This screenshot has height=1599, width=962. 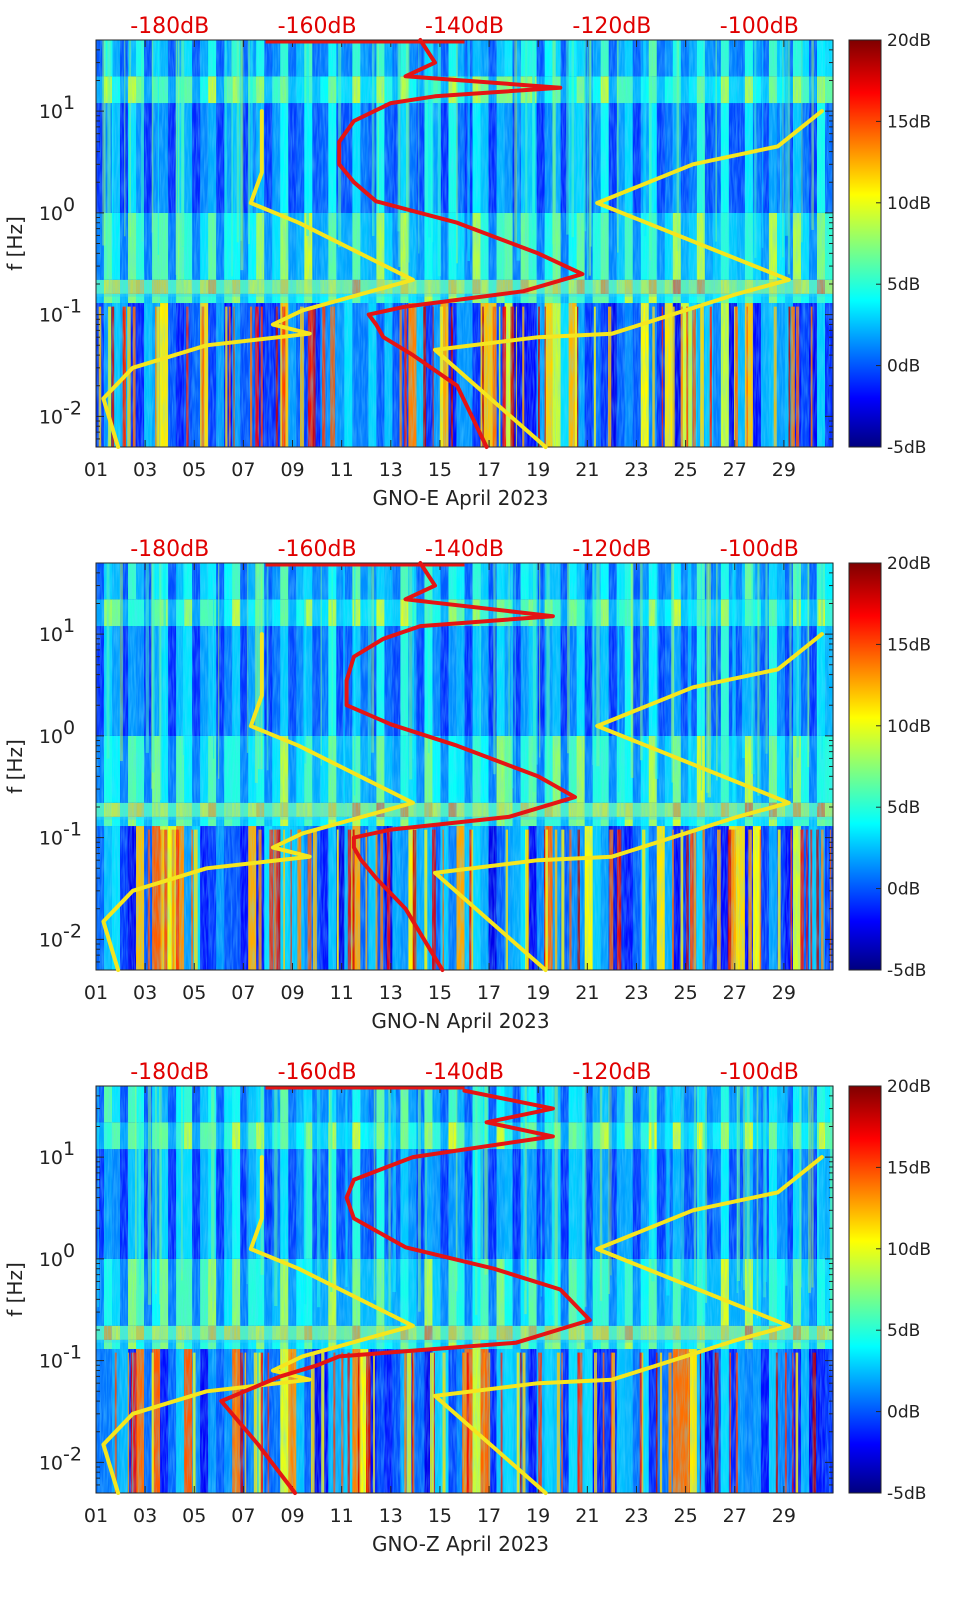 I want to click on colorbar-tick-label: -5dB, so click(x=906, y=448).